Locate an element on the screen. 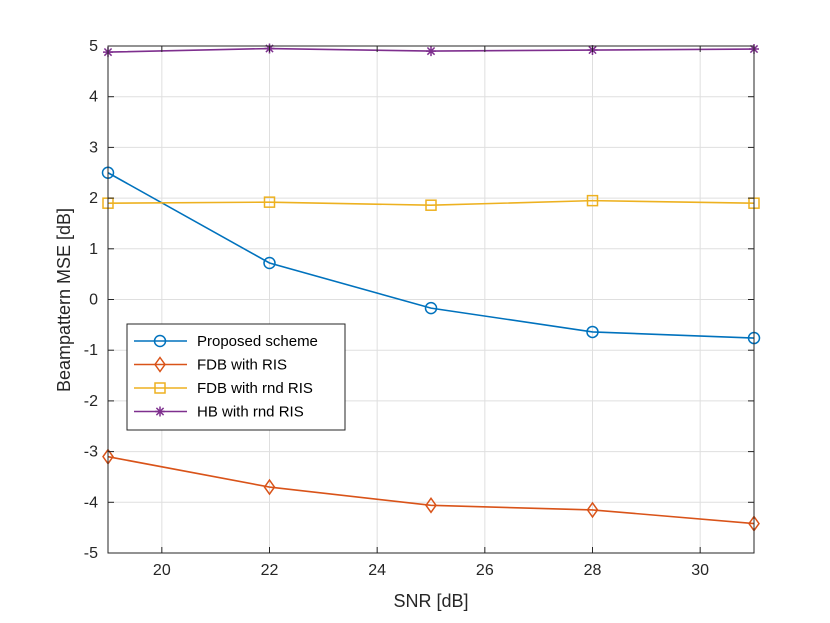 This screenshot has width=830, height=623. legend-entry: HB with rnd RIS is located at coordinates (219, 412).